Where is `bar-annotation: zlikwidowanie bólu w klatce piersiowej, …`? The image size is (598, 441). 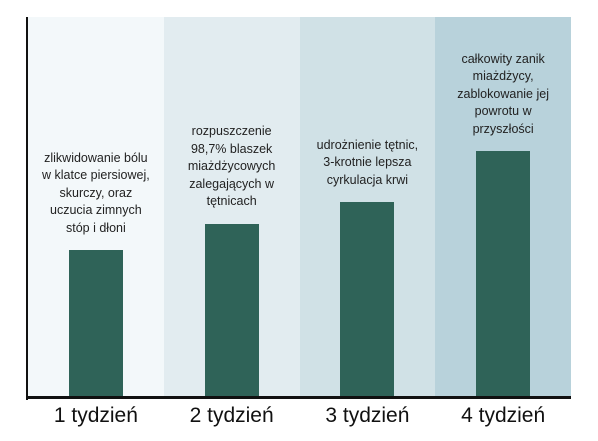 bar-annotation: zlikwidowanie bólu w klatce piersiowej, … is located at coordinates (96, 192).